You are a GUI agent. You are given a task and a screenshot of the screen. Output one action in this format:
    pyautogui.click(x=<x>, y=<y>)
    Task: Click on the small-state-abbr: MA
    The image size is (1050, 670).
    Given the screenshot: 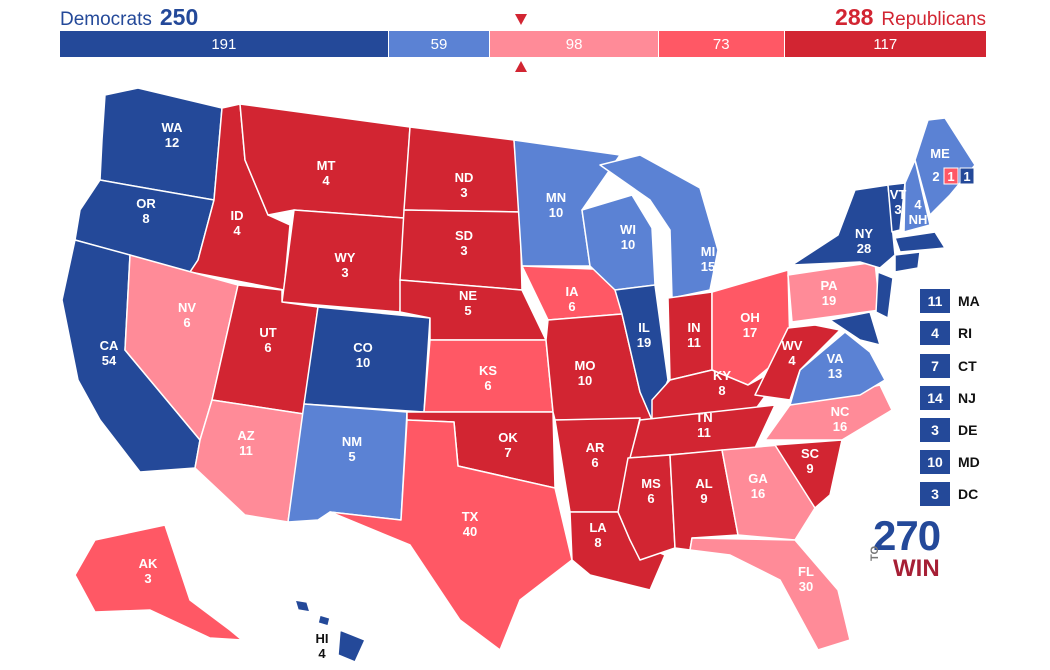 What is the action you would take?
    pyautogui.click(x=969, y=301)
    